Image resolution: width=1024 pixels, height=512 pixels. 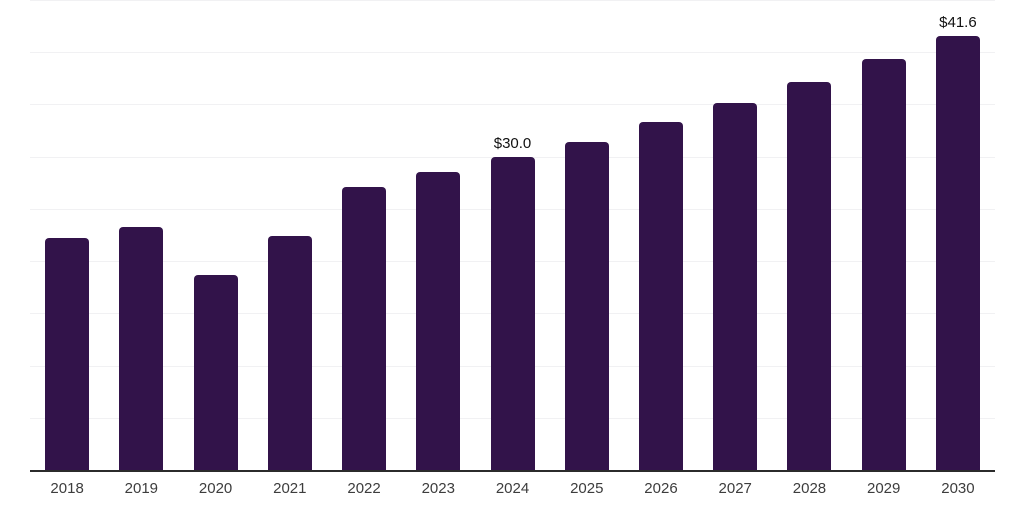 I want to click on bar-value-label: $41.6, so click(x=958, y=22).